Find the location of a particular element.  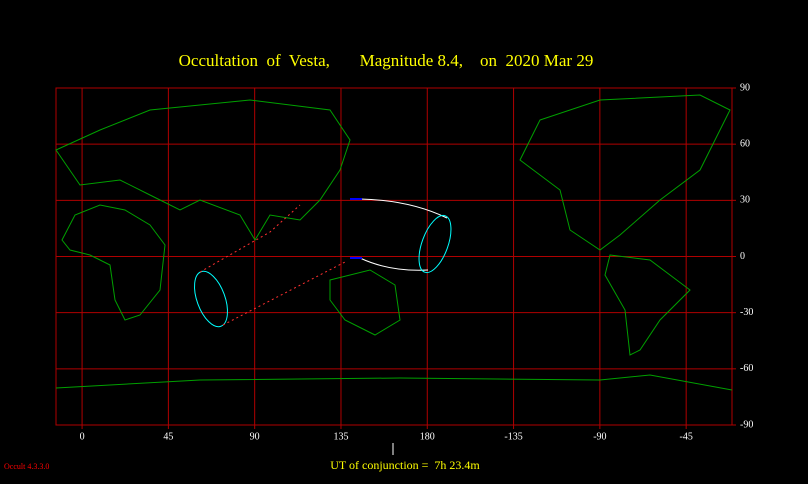

dotted-limit is located at coordinates (250, 238).